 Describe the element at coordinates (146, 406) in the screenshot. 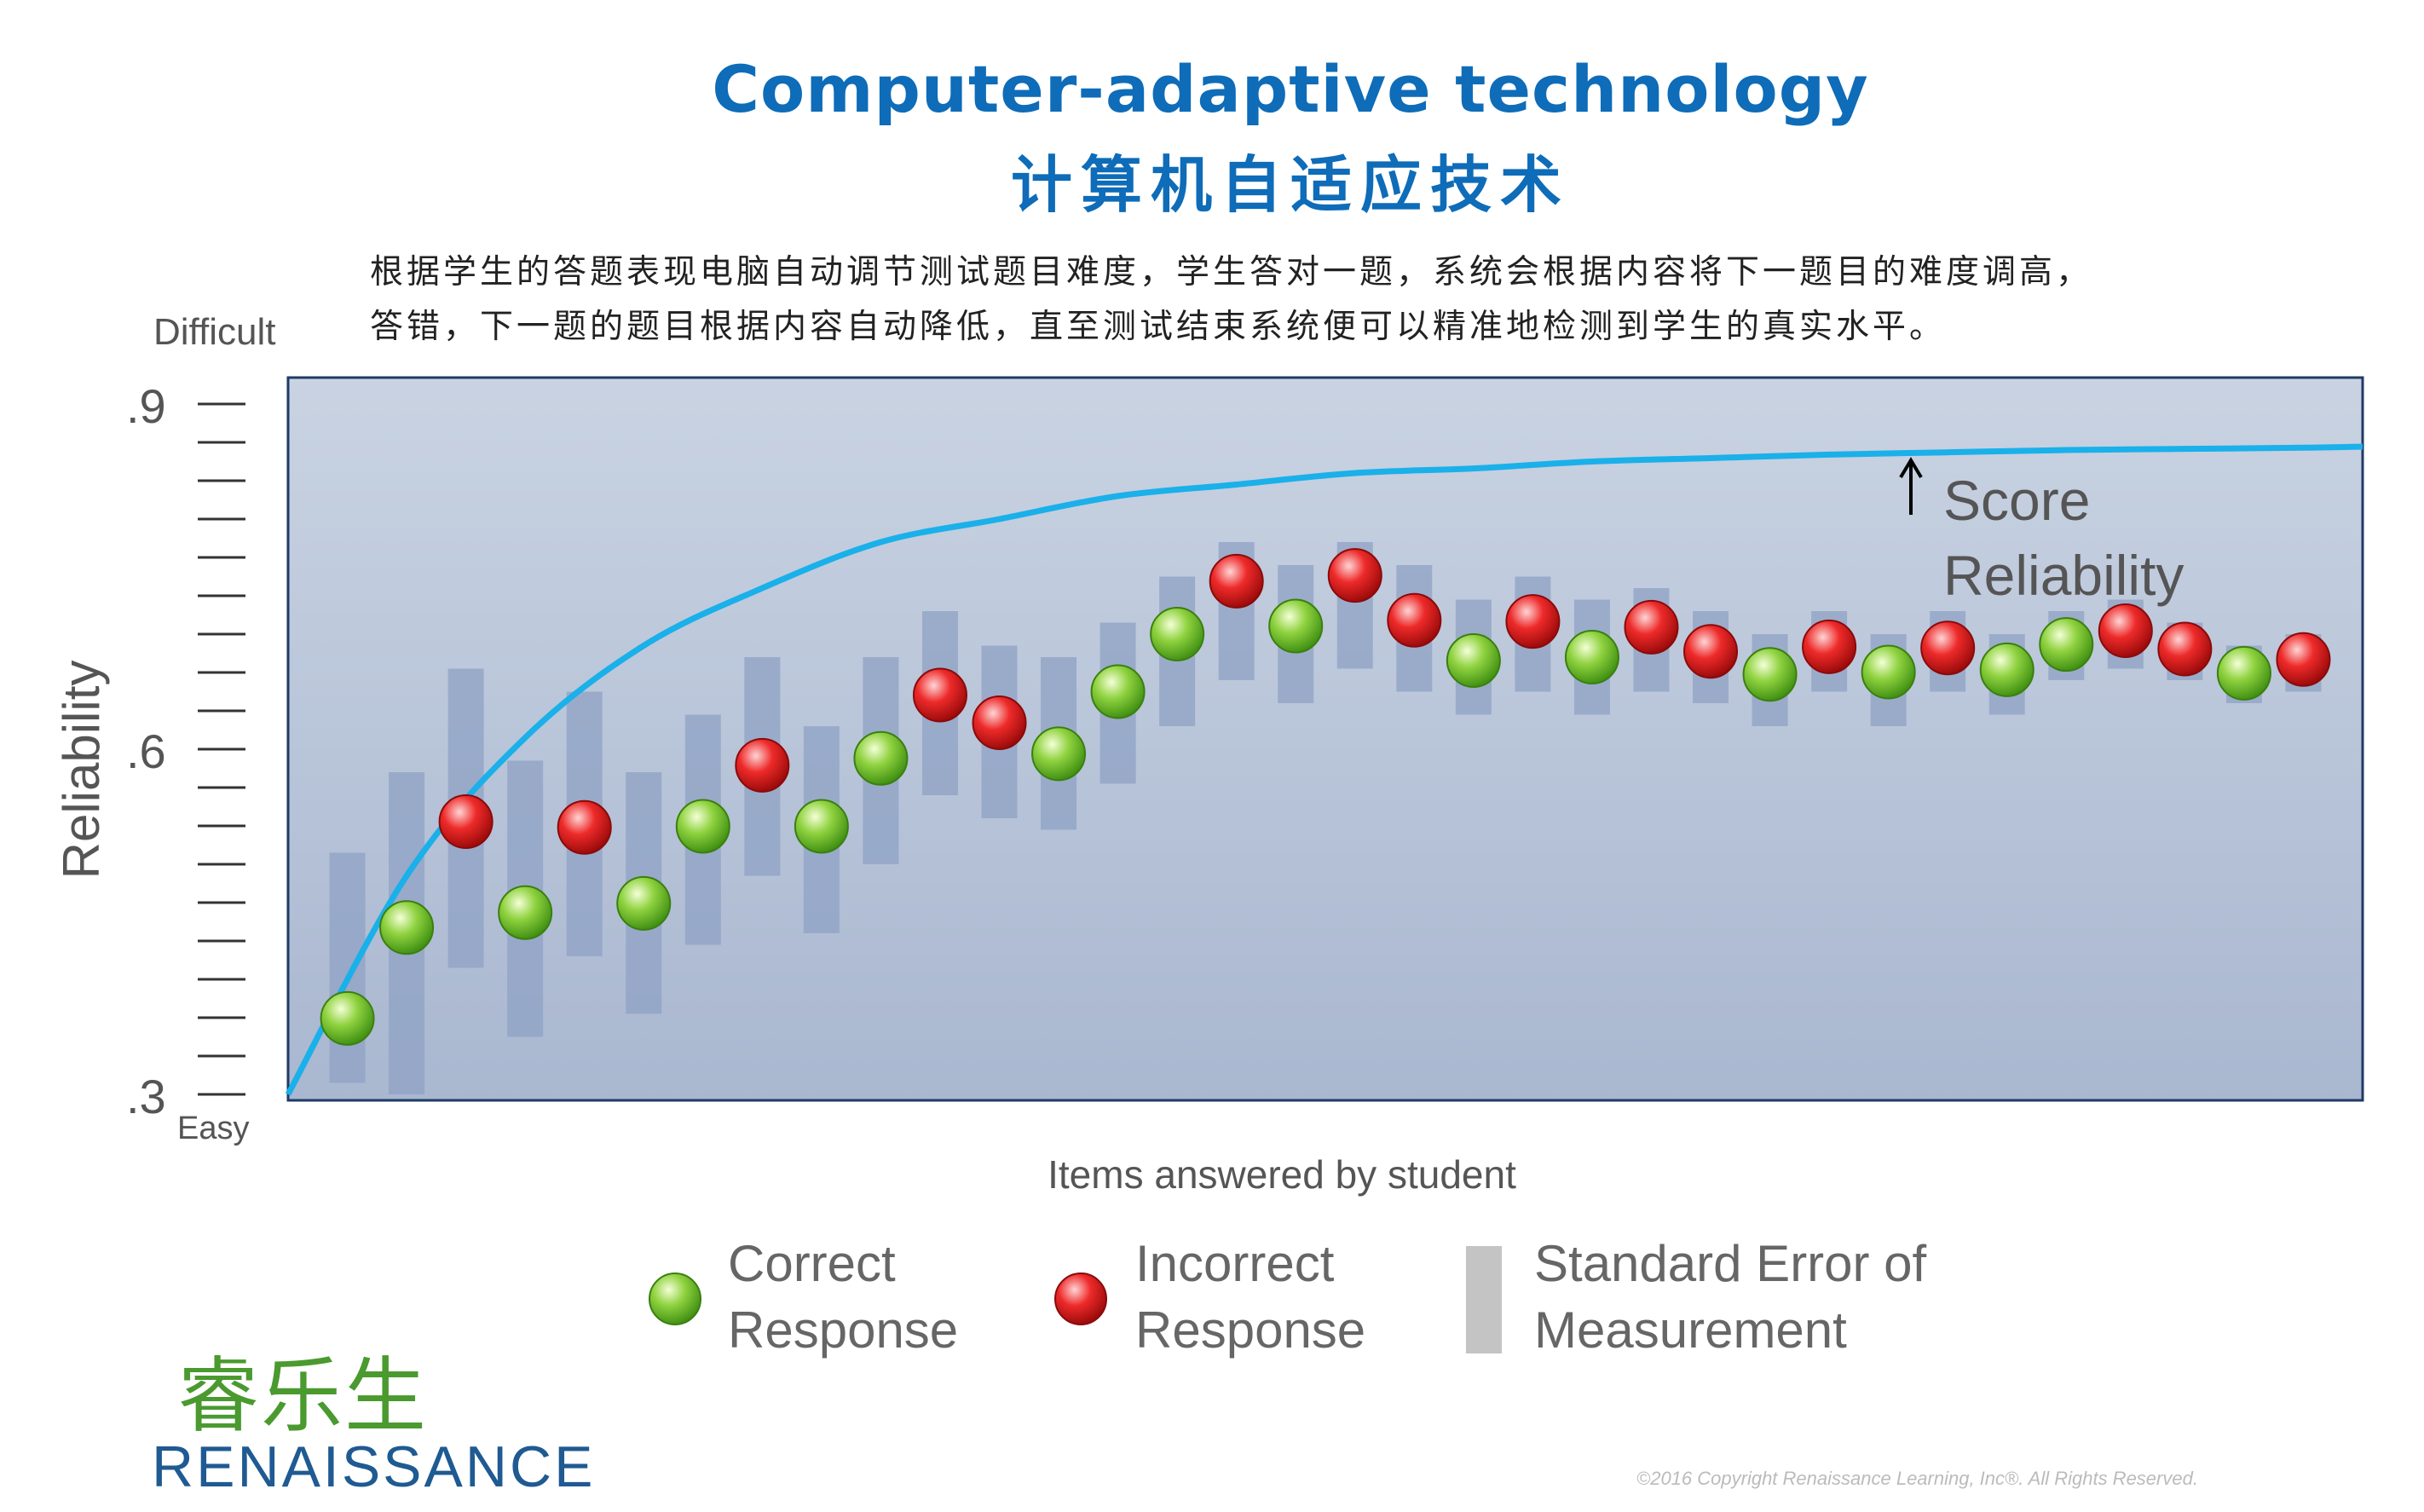

I see `y-tick-label: .9` at that location.